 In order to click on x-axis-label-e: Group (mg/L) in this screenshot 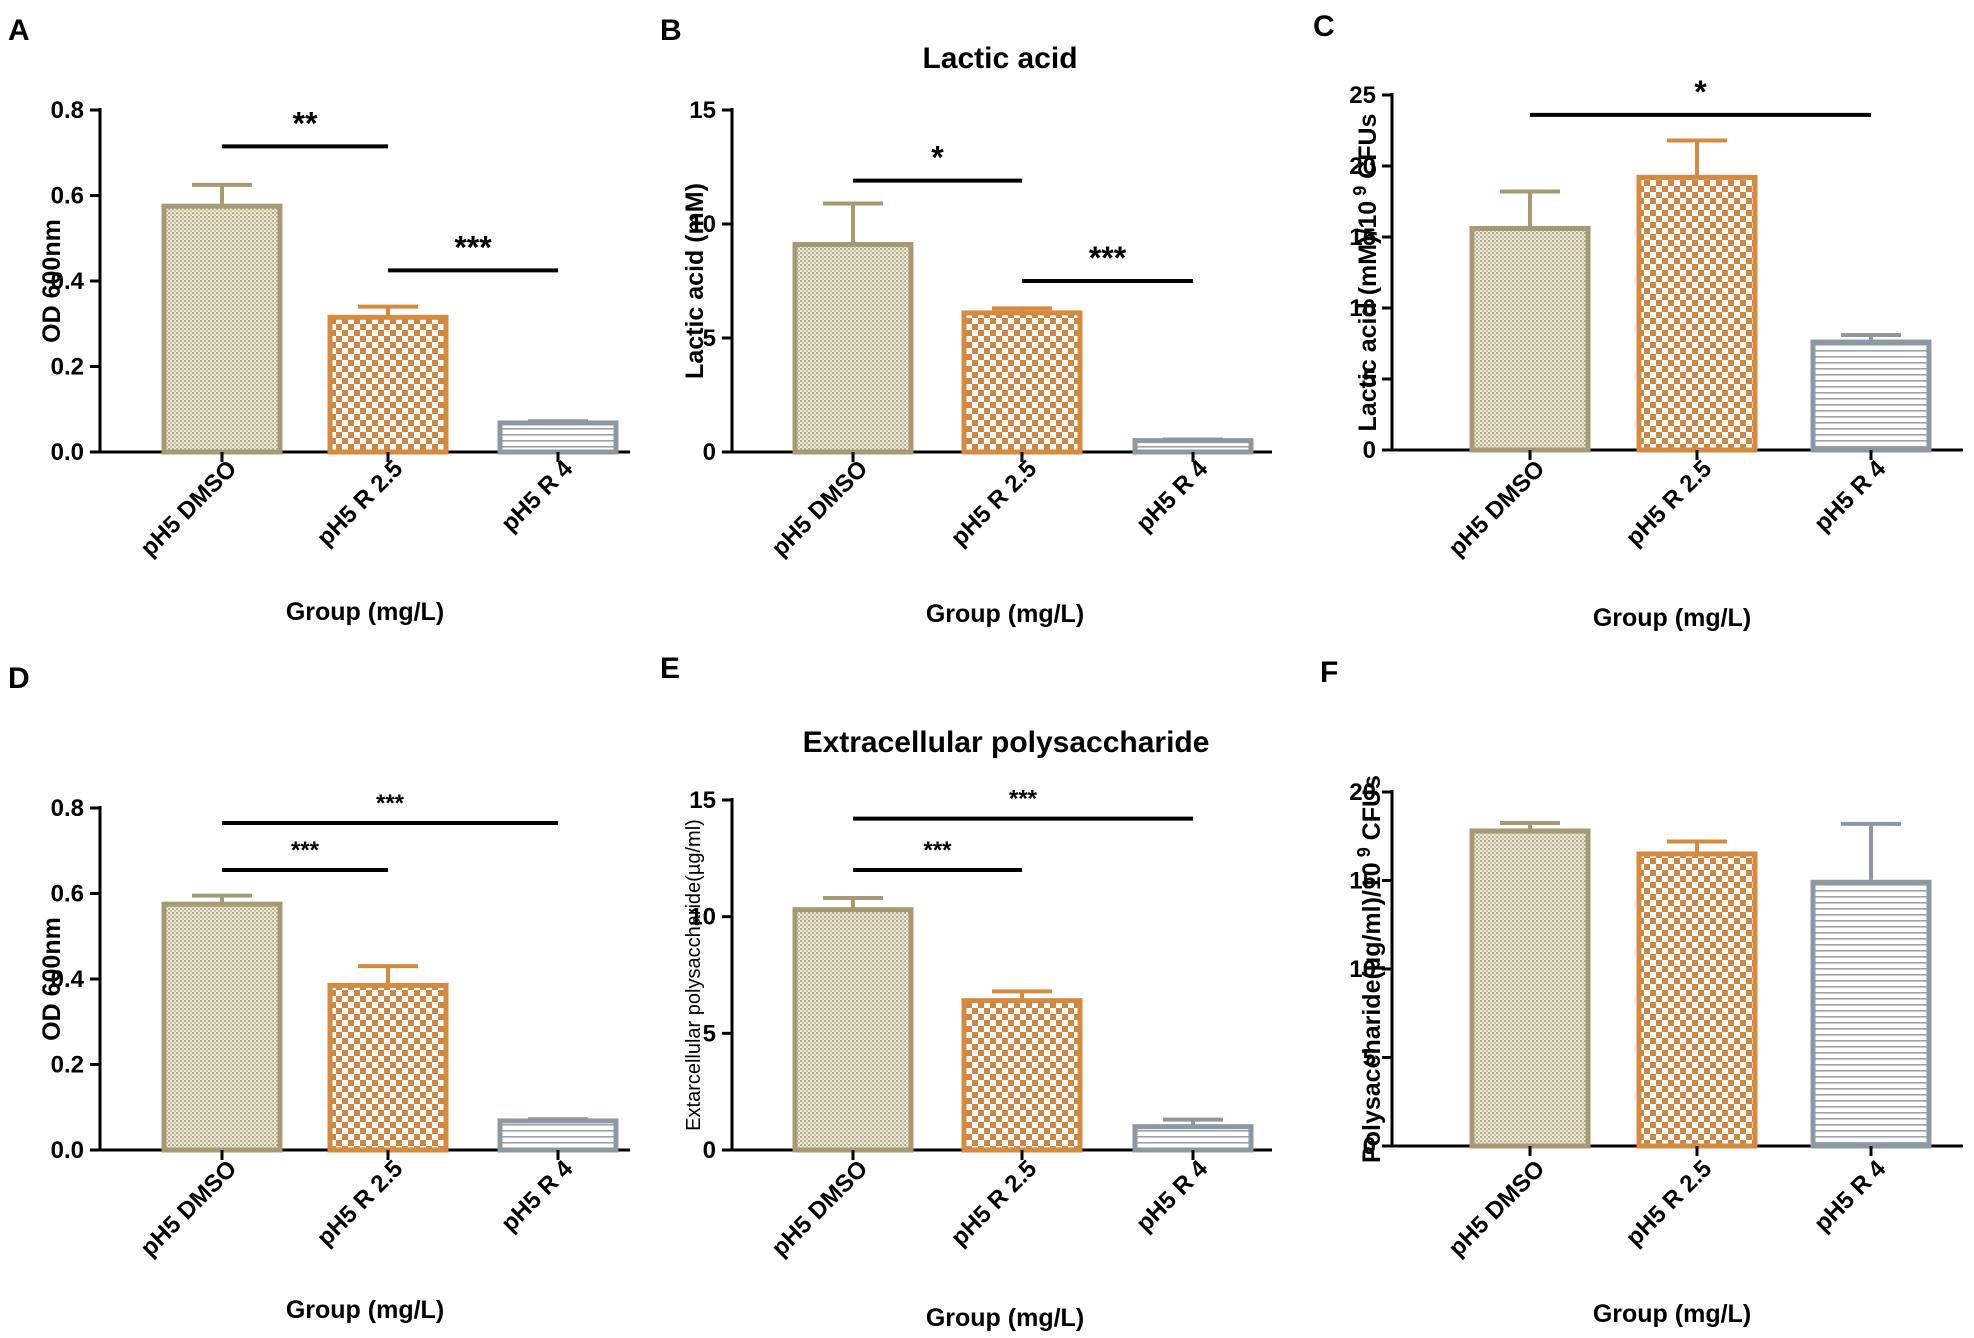, I will do `click(1005, 1318)`.